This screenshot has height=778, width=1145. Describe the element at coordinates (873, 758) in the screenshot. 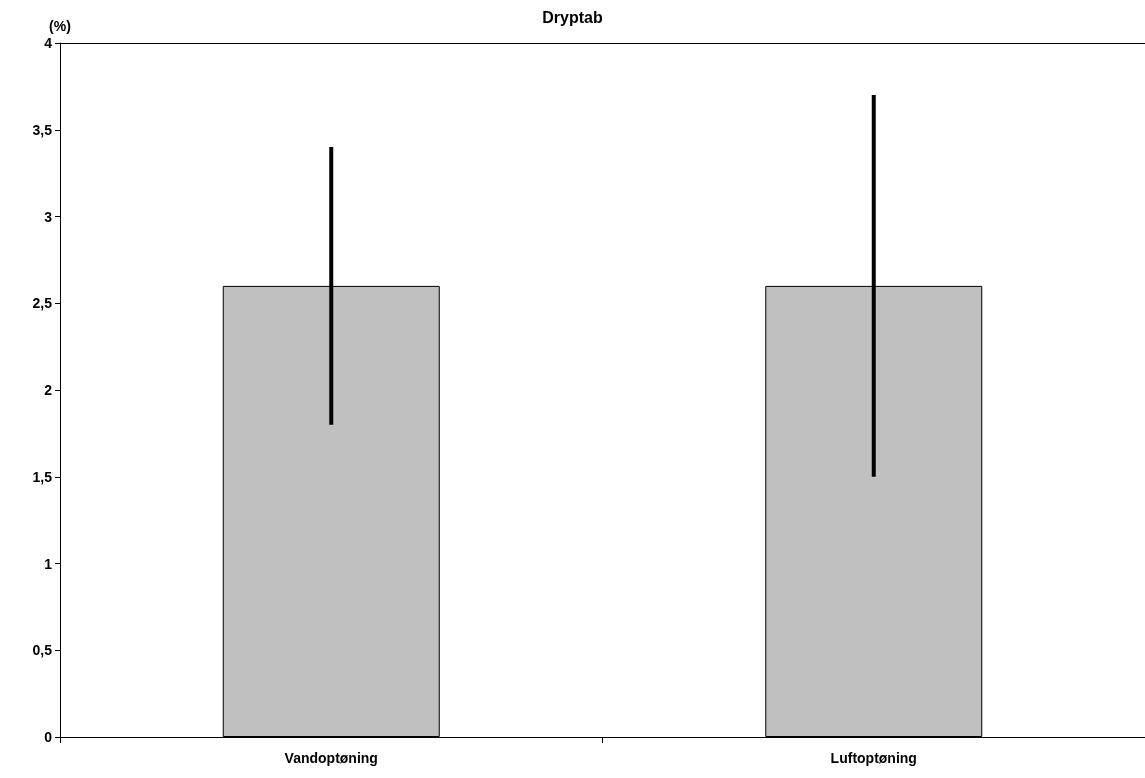

I see `x-tick-label: Luftoptøning` at that location.